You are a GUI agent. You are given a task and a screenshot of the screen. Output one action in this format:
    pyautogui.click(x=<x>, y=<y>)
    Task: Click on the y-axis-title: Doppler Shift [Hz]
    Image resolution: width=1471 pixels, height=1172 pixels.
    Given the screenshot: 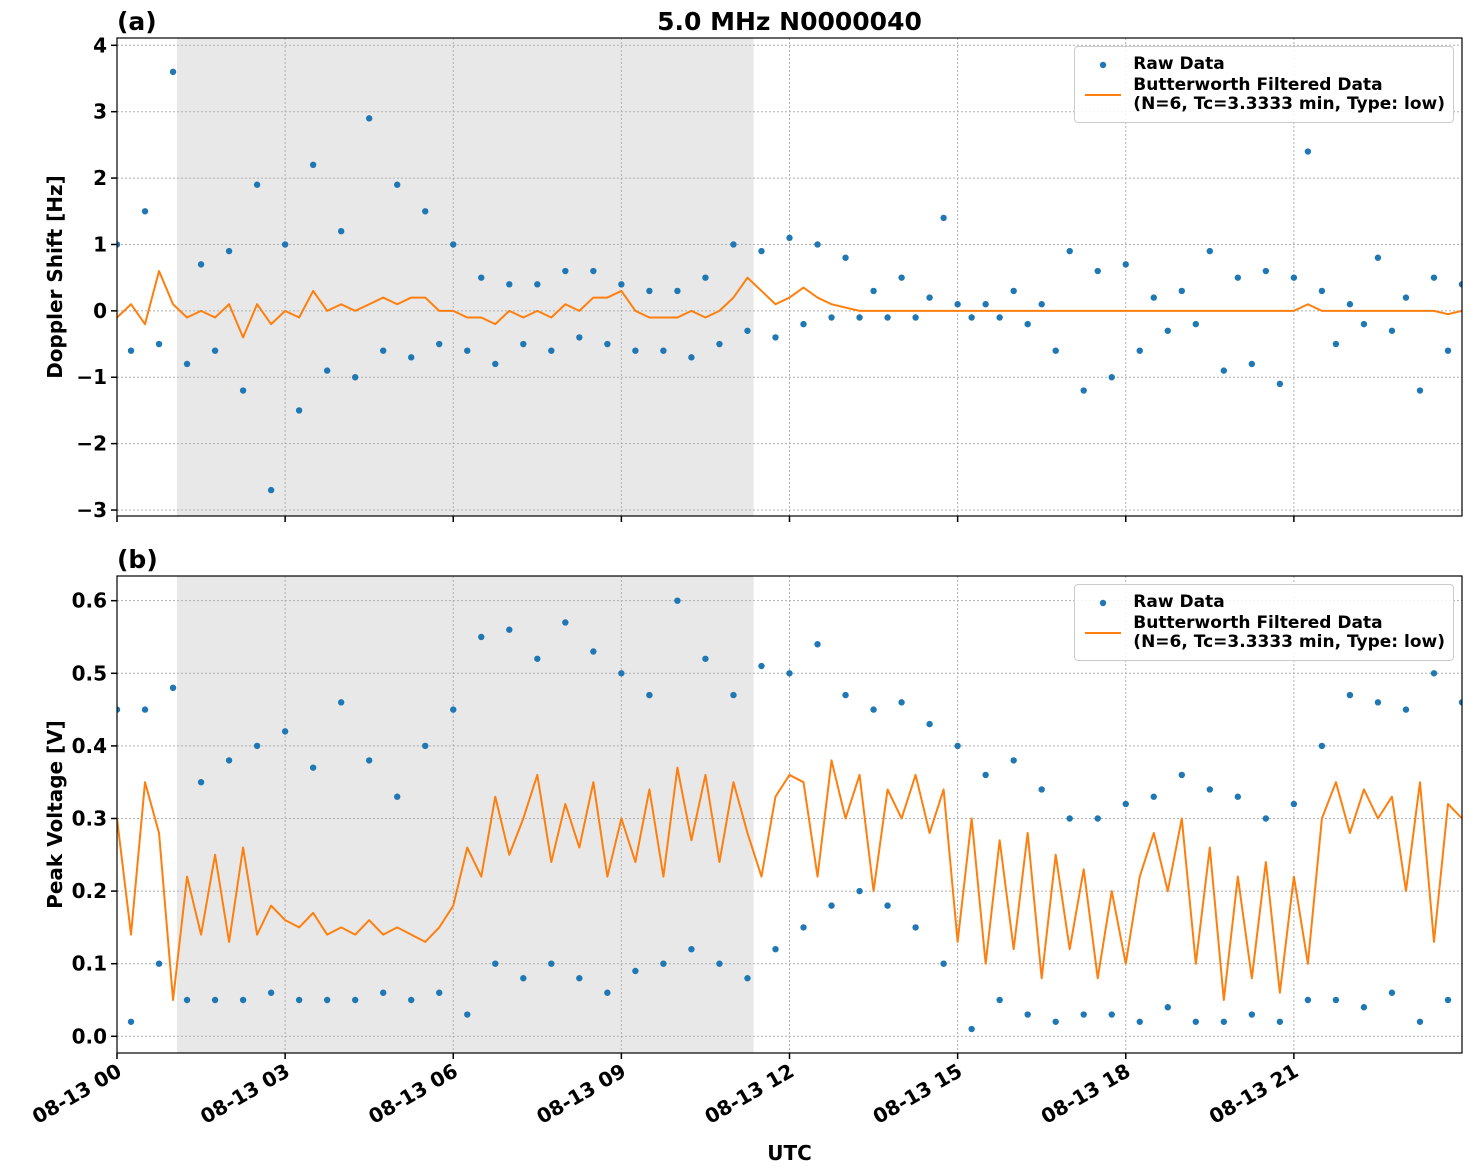 What is the action you would take?
    pyautogui.click(x=55, y=277)
    